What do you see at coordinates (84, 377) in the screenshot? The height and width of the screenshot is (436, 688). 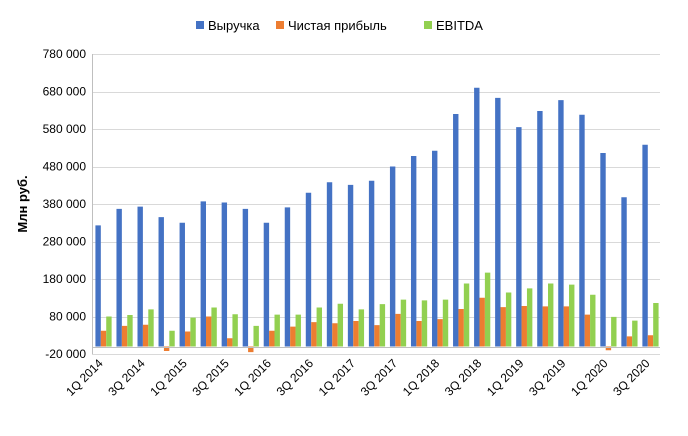 I see `x-tick-label: 1Q 2014` at bounding box center [84, 377].